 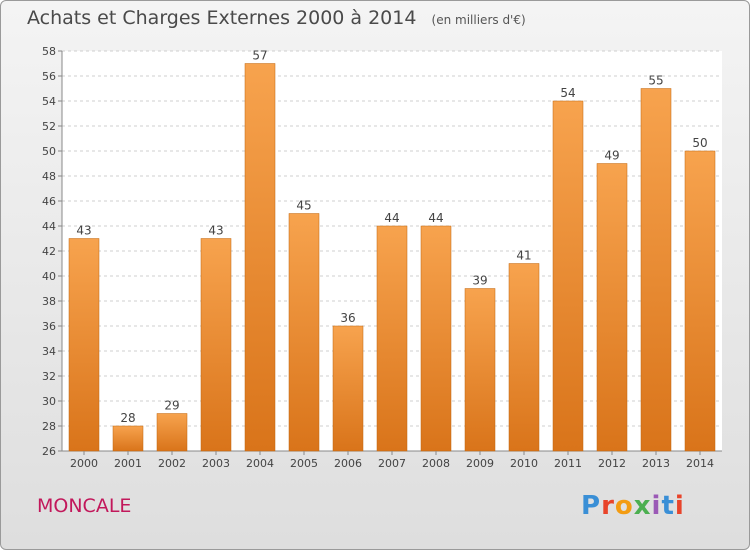 I want to click on proxiti-logo: Proxiti, so click(x=633, y=506).